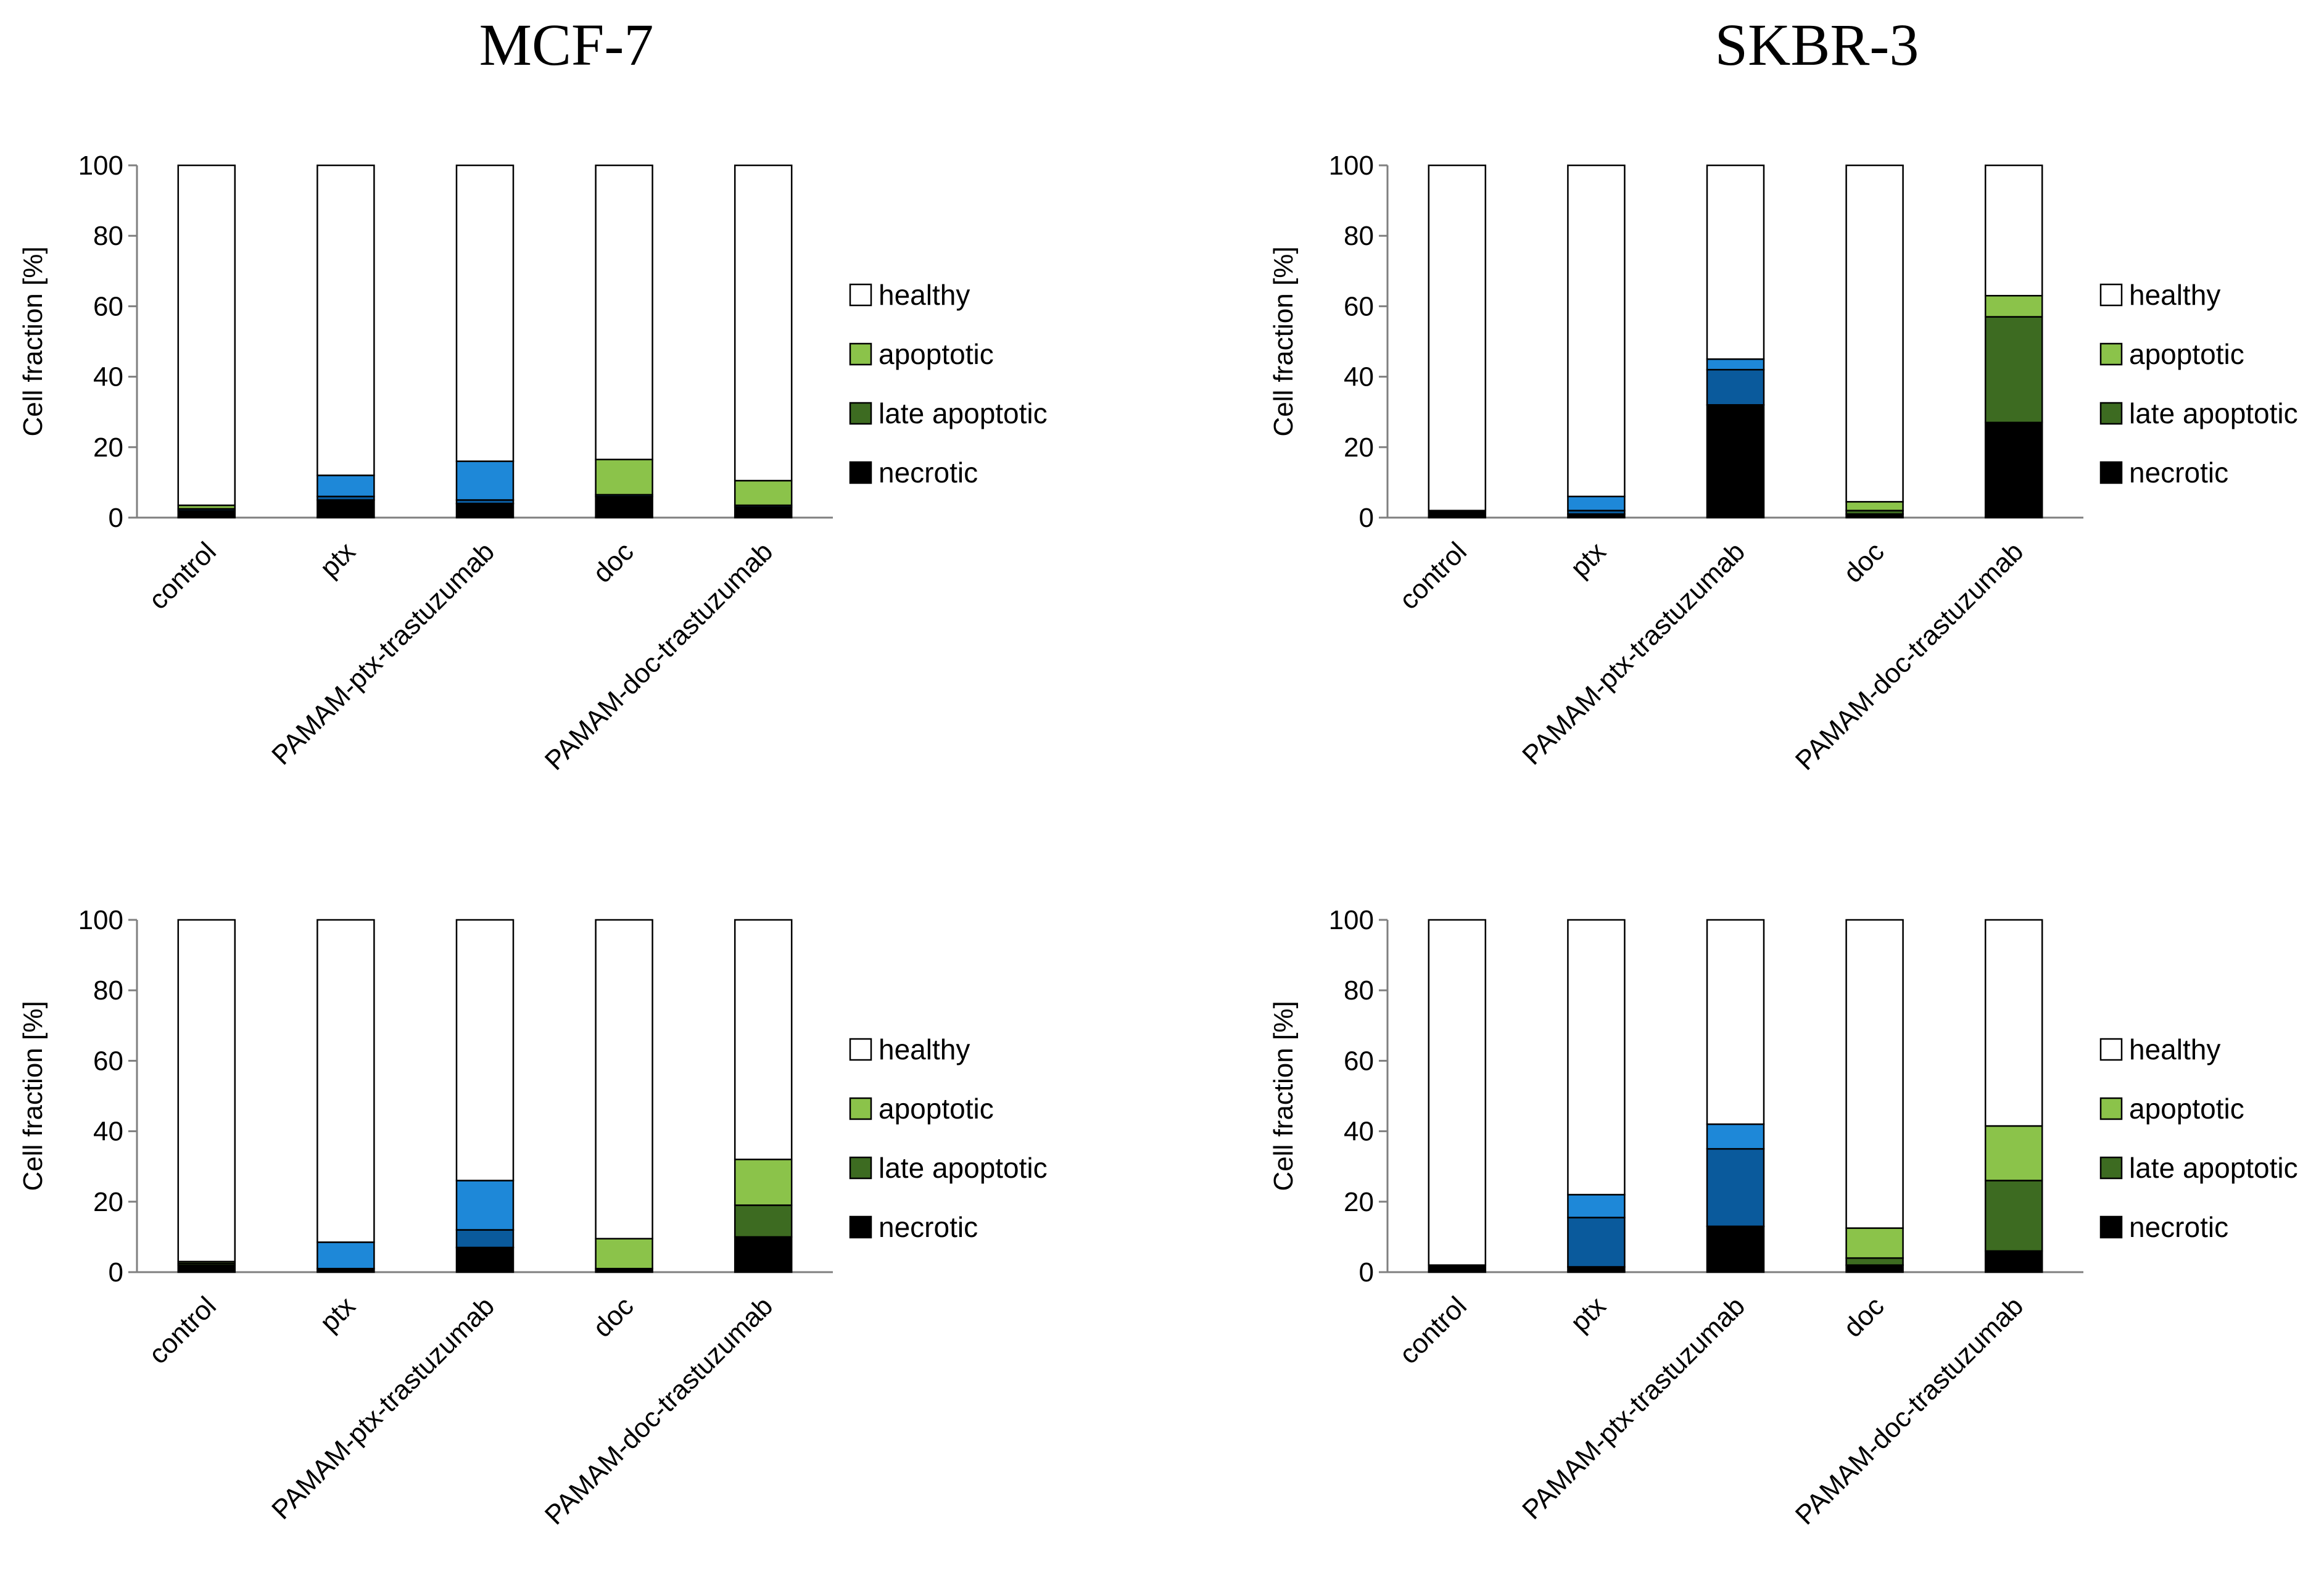  I want to click on title-mcf7: MCF-7, so click(567, 45).